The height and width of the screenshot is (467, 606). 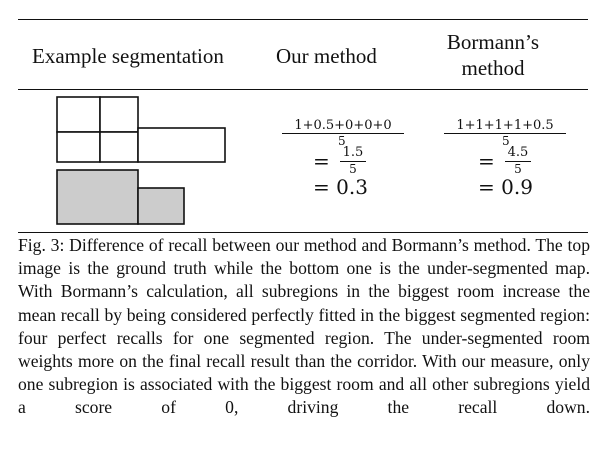 I want to click on bormann-mid-denominator: 5, so click(x=518, y=169).